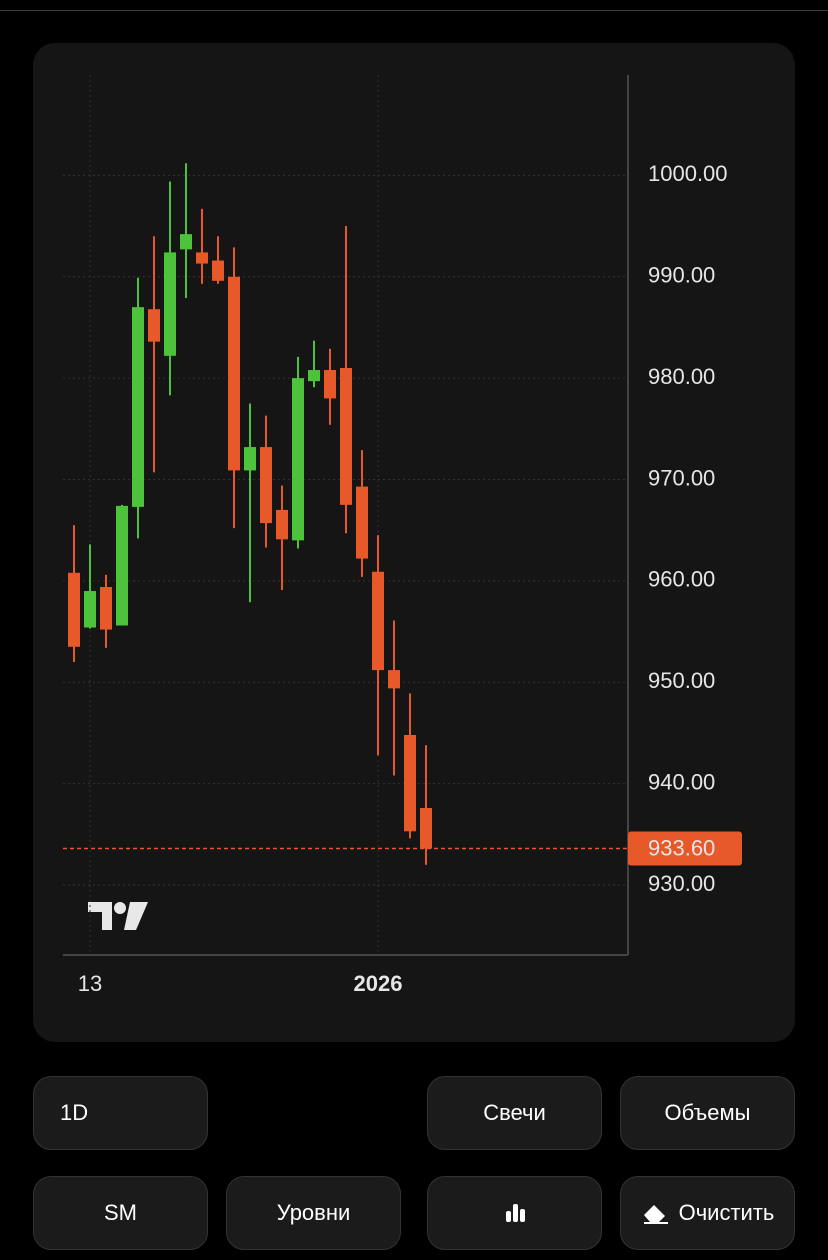  What do you see at coordinates (681, 477) in the screenshot?
I see `y-tick-label: 970.00` at bounding box center [681, 477].